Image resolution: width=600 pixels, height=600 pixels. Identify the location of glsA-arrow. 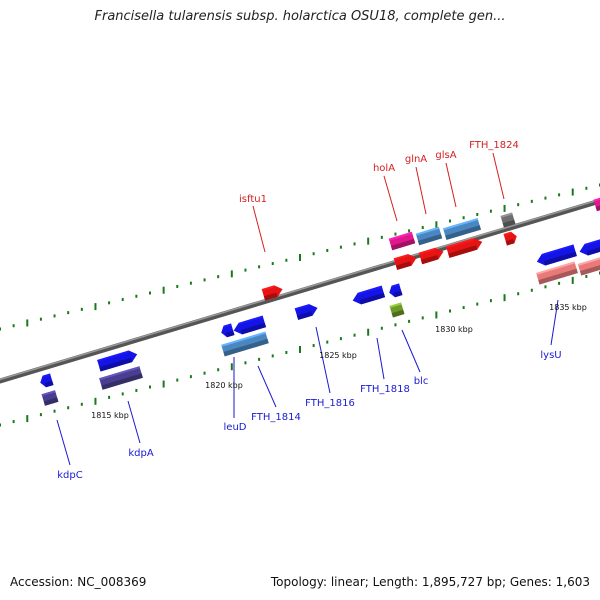
(464, 248).